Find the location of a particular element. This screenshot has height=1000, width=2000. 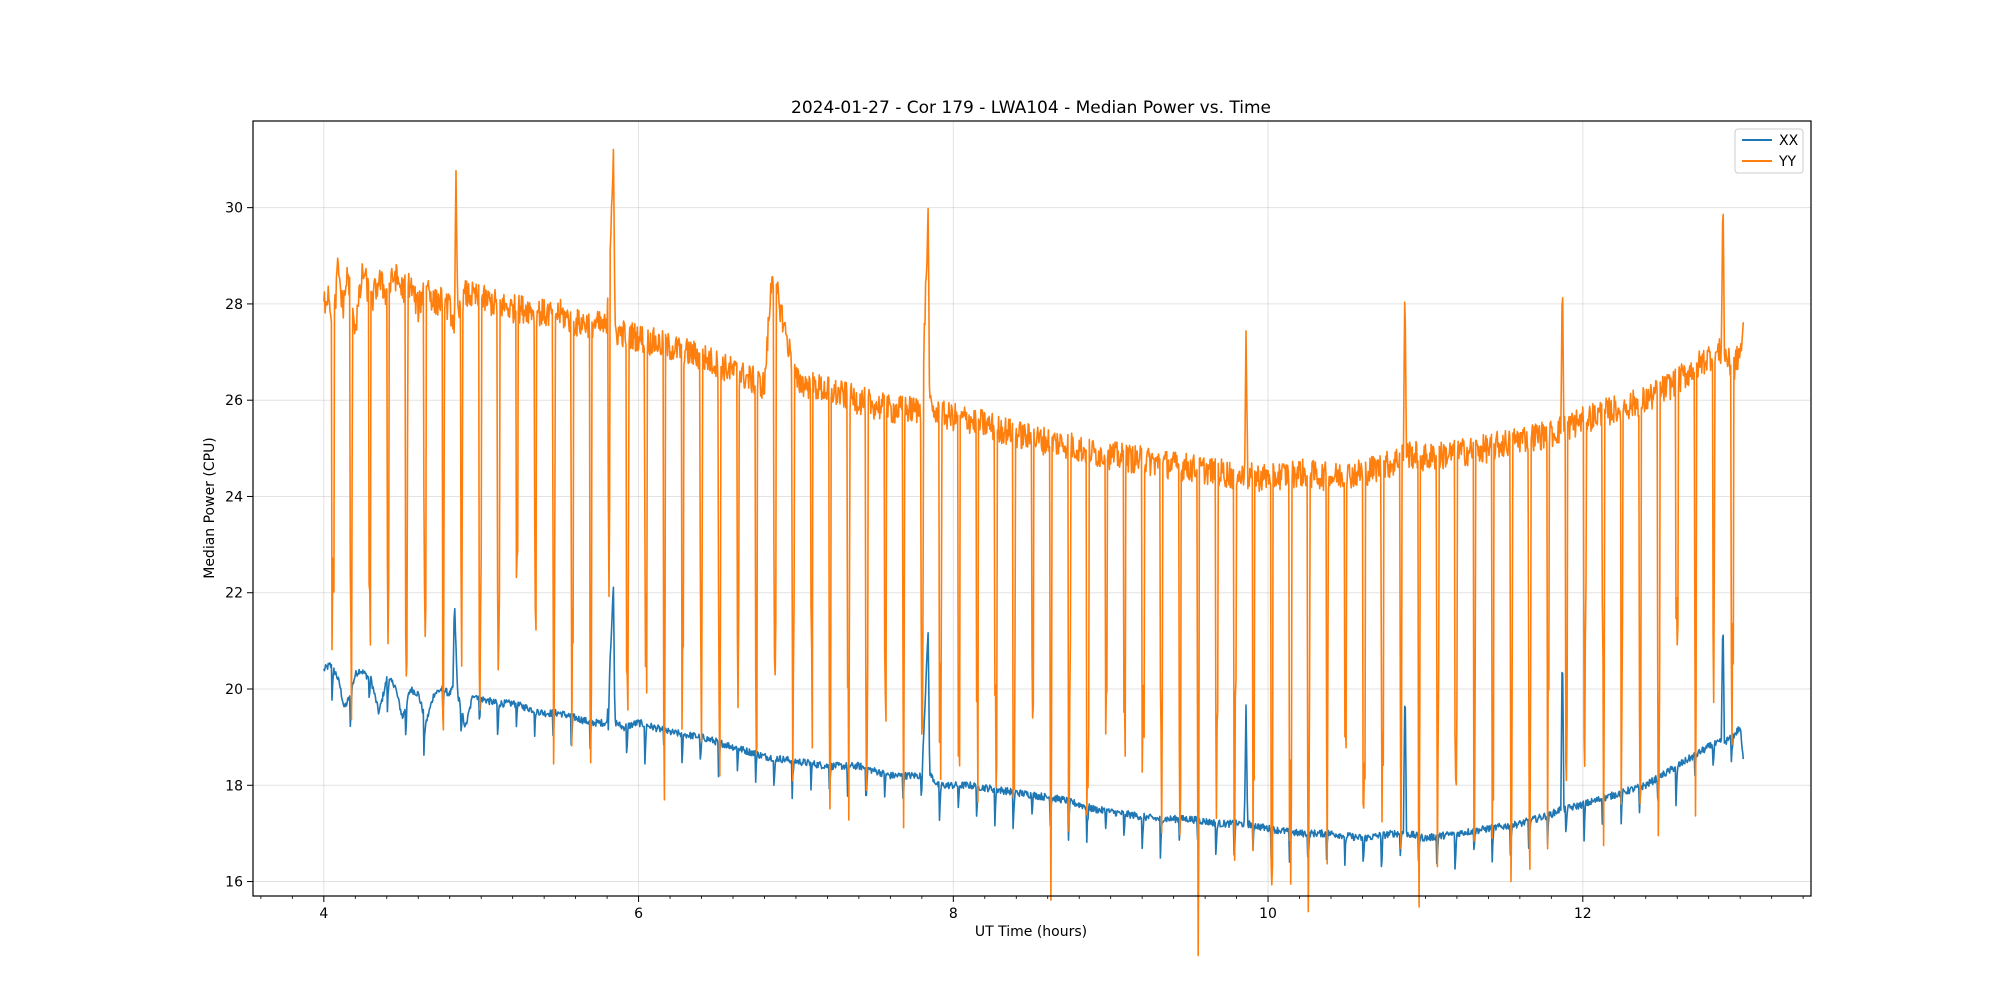

y-tick-label: 18 is located at coordinates (234, 786).